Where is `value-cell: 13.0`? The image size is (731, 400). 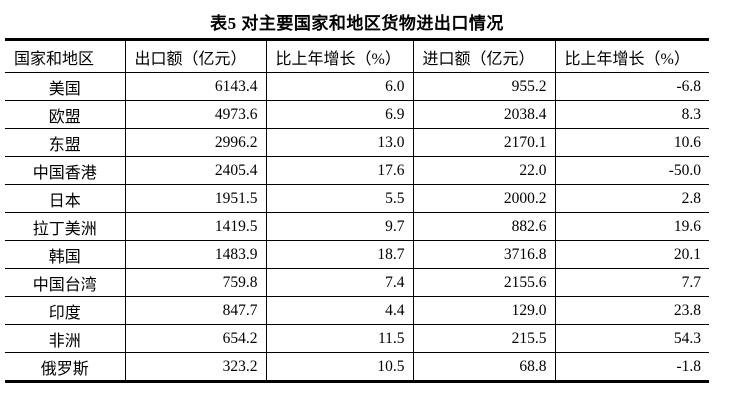 value-cell: 13.0 is located at coordinates (339, 142).